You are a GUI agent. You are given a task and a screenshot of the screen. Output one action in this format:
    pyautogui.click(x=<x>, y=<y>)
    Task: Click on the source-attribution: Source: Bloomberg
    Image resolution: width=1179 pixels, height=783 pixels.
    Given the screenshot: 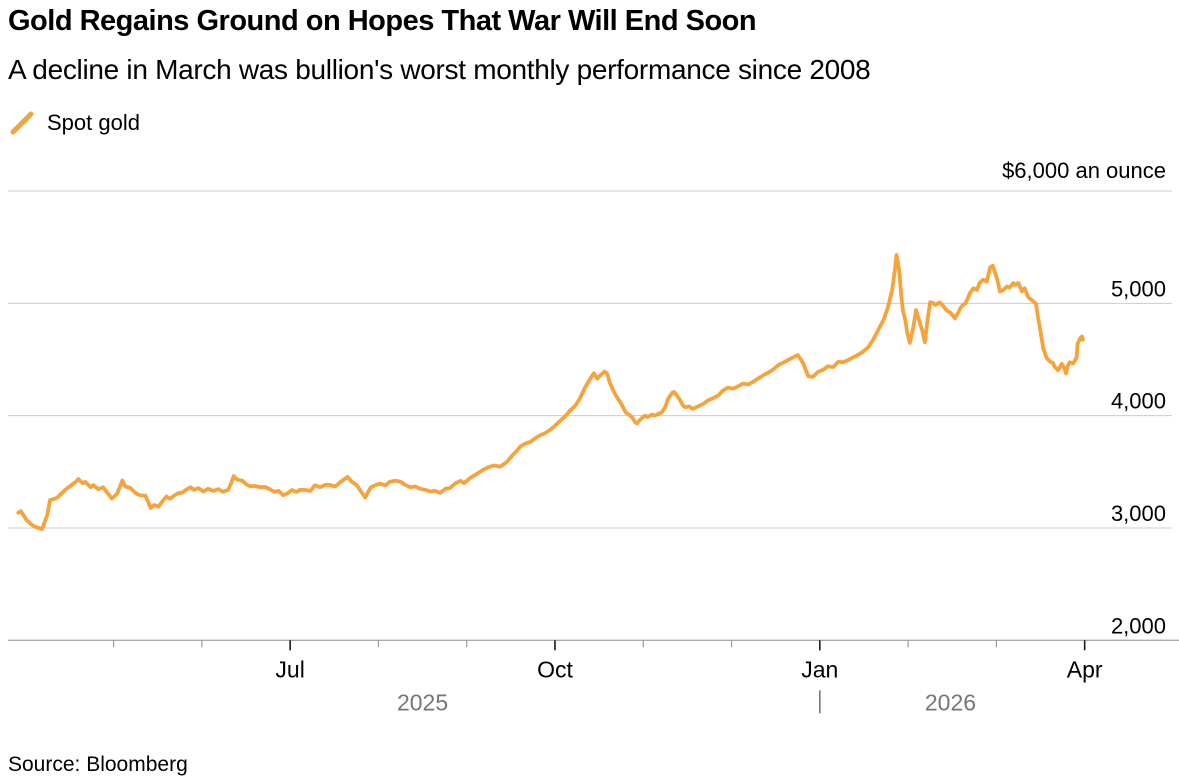 What is the action you would take?
    pyautogui.click(x=98, y=764)
    